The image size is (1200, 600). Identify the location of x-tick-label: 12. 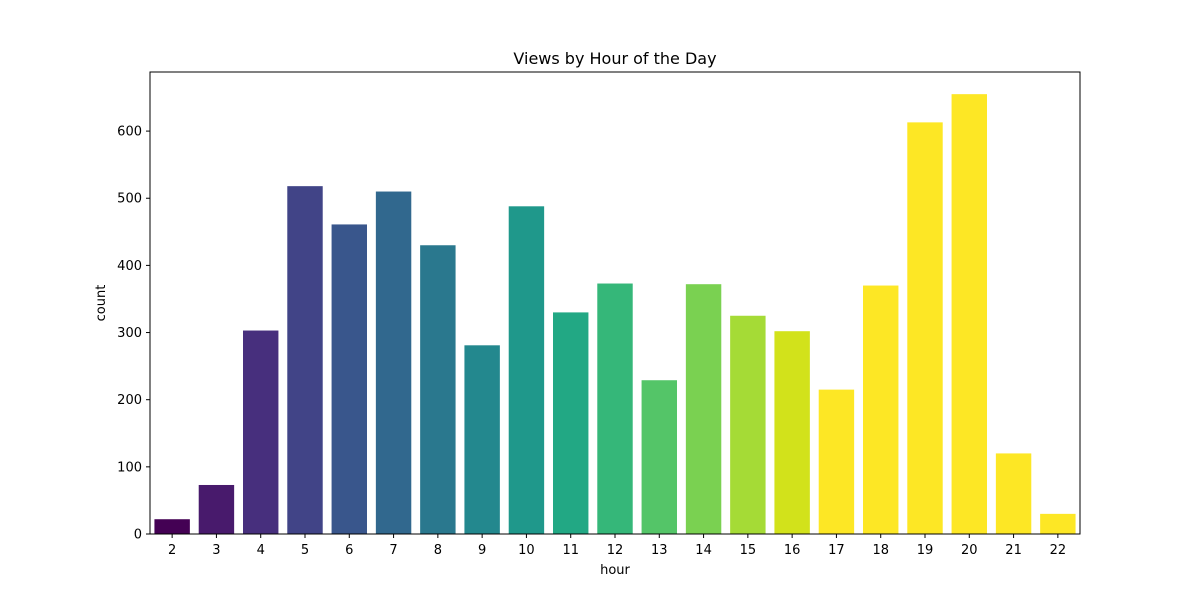
(615, 550).